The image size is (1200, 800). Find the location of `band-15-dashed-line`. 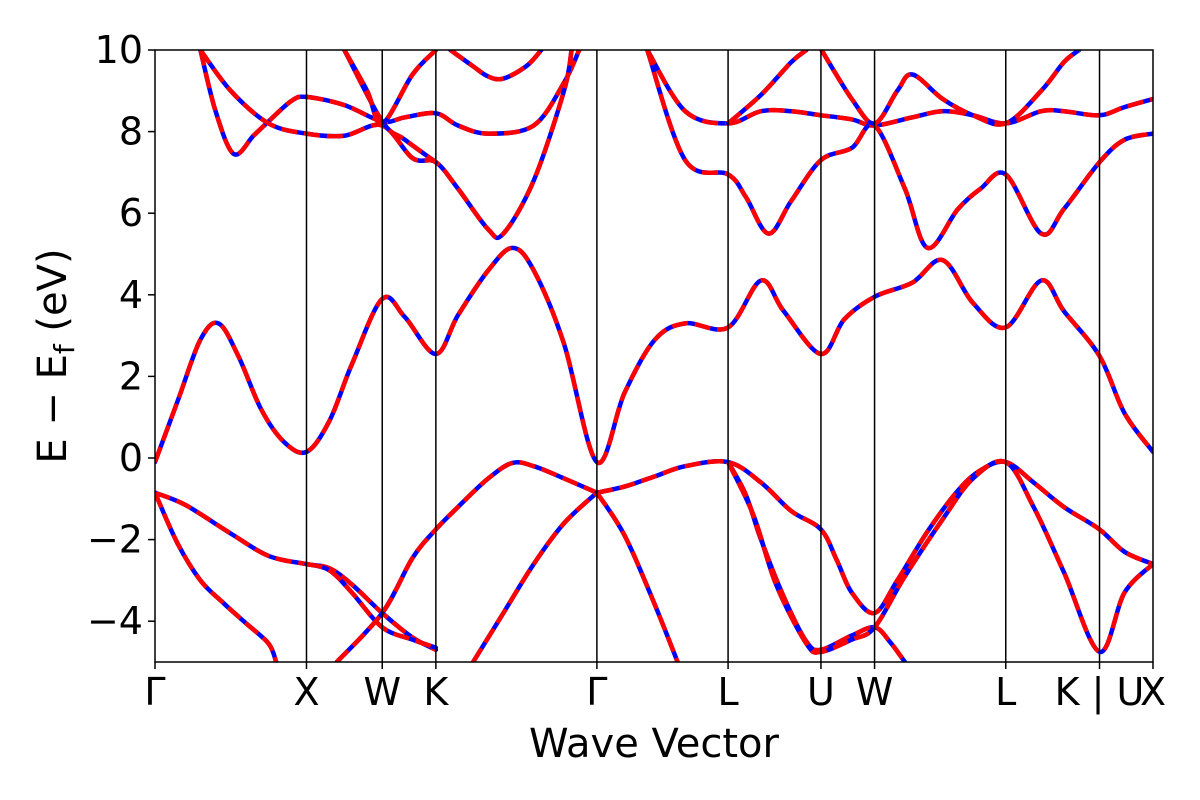

band-15-dashed-line is located at coordinates (899, 89).